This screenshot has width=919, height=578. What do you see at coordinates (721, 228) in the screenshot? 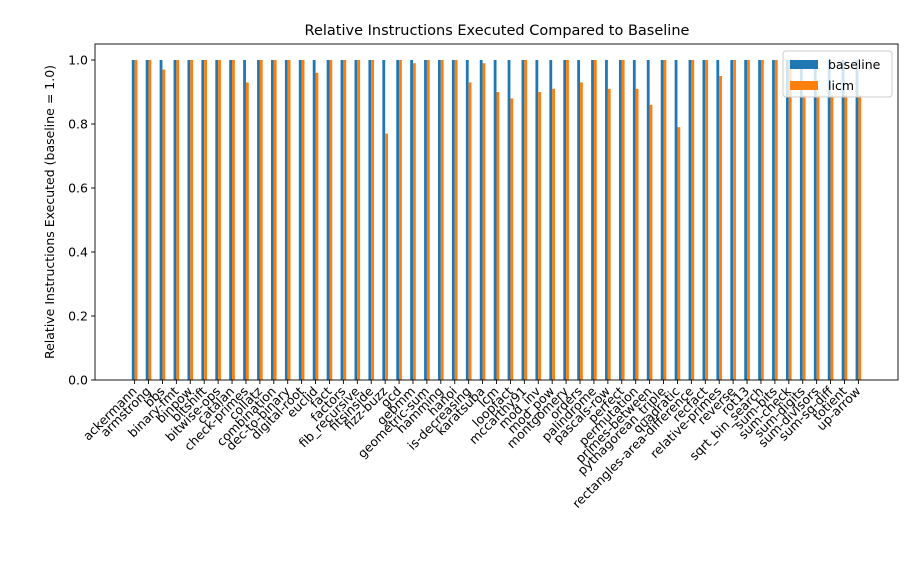
I see `bar-licm-relative-primes` at bounding box center [721, 228].